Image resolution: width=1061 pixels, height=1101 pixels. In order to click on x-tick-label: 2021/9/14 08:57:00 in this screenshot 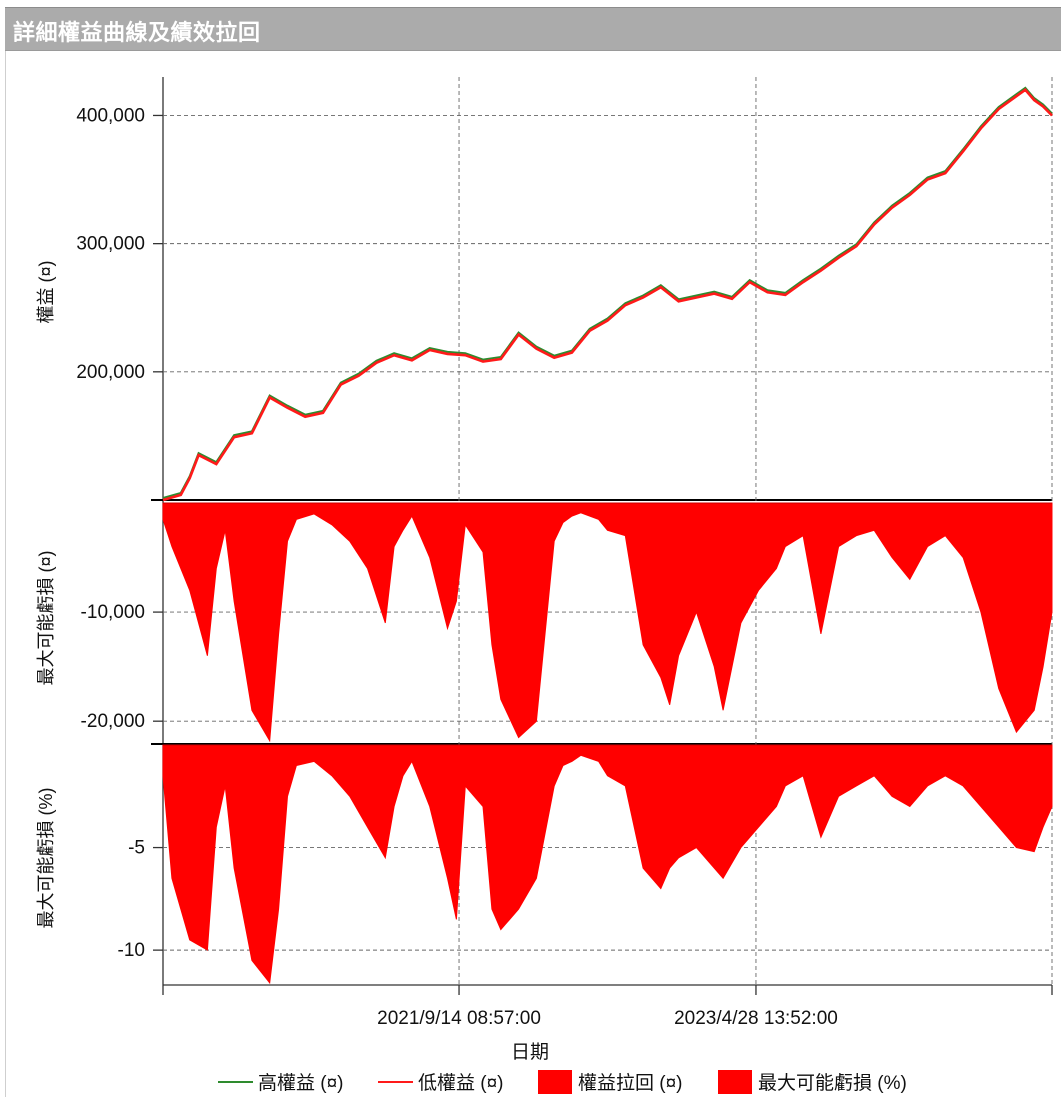, I will do `click(459, 1018)`.